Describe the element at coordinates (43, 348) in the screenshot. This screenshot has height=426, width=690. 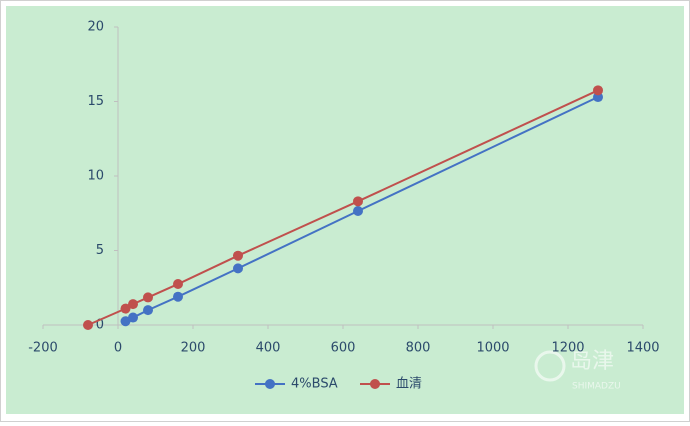
I see `x-tick-label: -200` at that location.